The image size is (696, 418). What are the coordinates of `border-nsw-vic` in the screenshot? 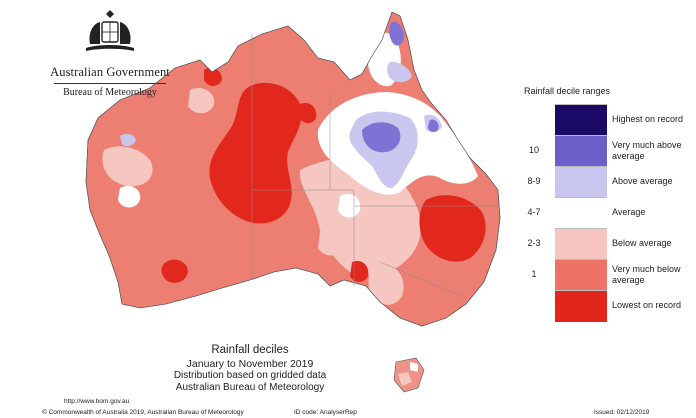 It's located at (423, 280).